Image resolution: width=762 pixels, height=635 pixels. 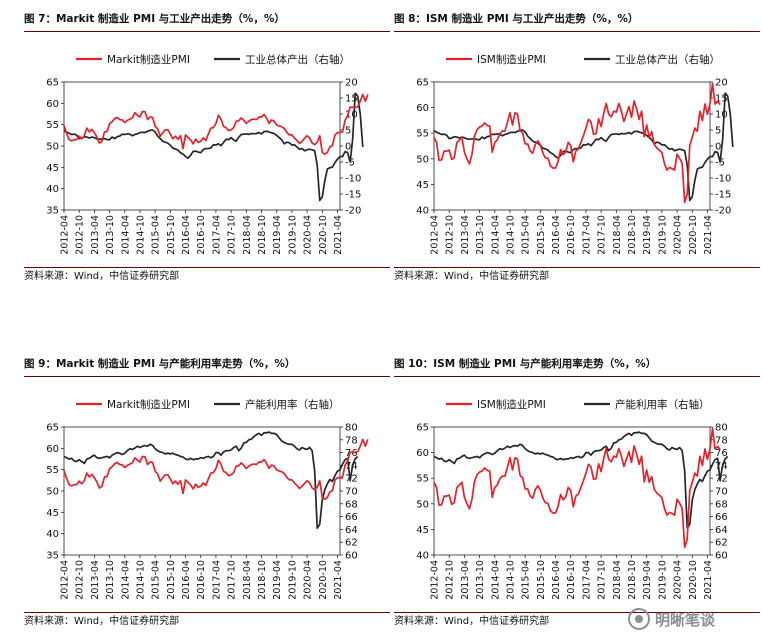 I want to click on y2-tick-label: -5, so click(x=720, y=163).